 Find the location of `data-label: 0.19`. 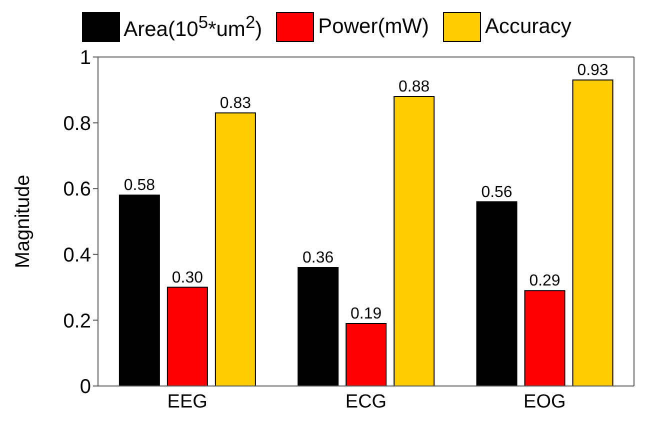

data-label: 0.19 is located at coordinates (366, 313).